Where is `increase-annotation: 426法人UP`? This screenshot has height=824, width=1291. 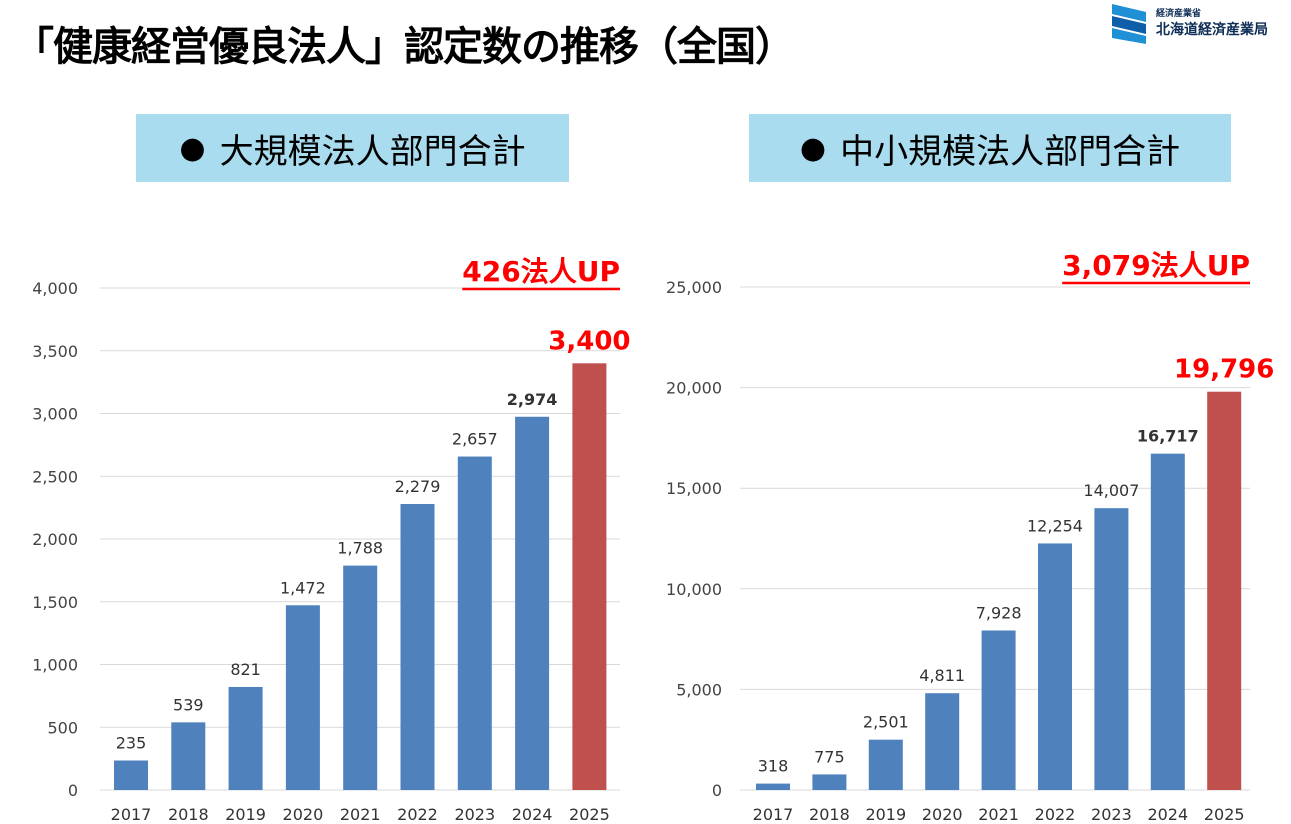 increase-annotation: 426法人UP is located at coordinates (541, 271).